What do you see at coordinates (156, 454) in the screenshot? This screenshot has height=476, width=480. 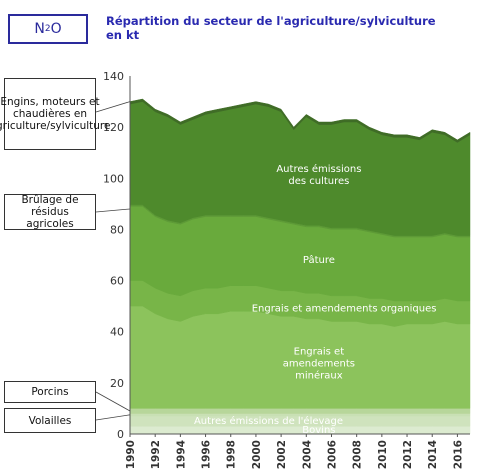 I see `x-tick-label: 1992` at bounding box center [156, 454].